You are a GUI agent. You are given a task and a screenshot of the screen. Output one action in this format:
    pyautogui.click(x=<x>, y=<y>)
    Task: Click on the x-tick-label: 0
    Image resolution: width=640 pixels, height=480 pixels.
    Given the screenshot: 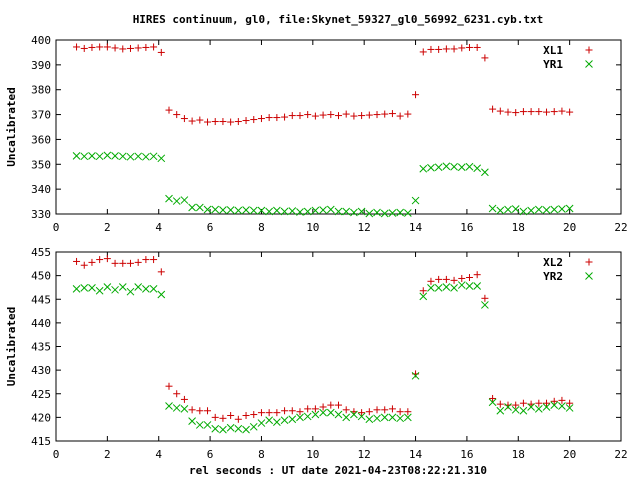 What is the action you would take?
    pyautogui.click(x=56, y=454)
    